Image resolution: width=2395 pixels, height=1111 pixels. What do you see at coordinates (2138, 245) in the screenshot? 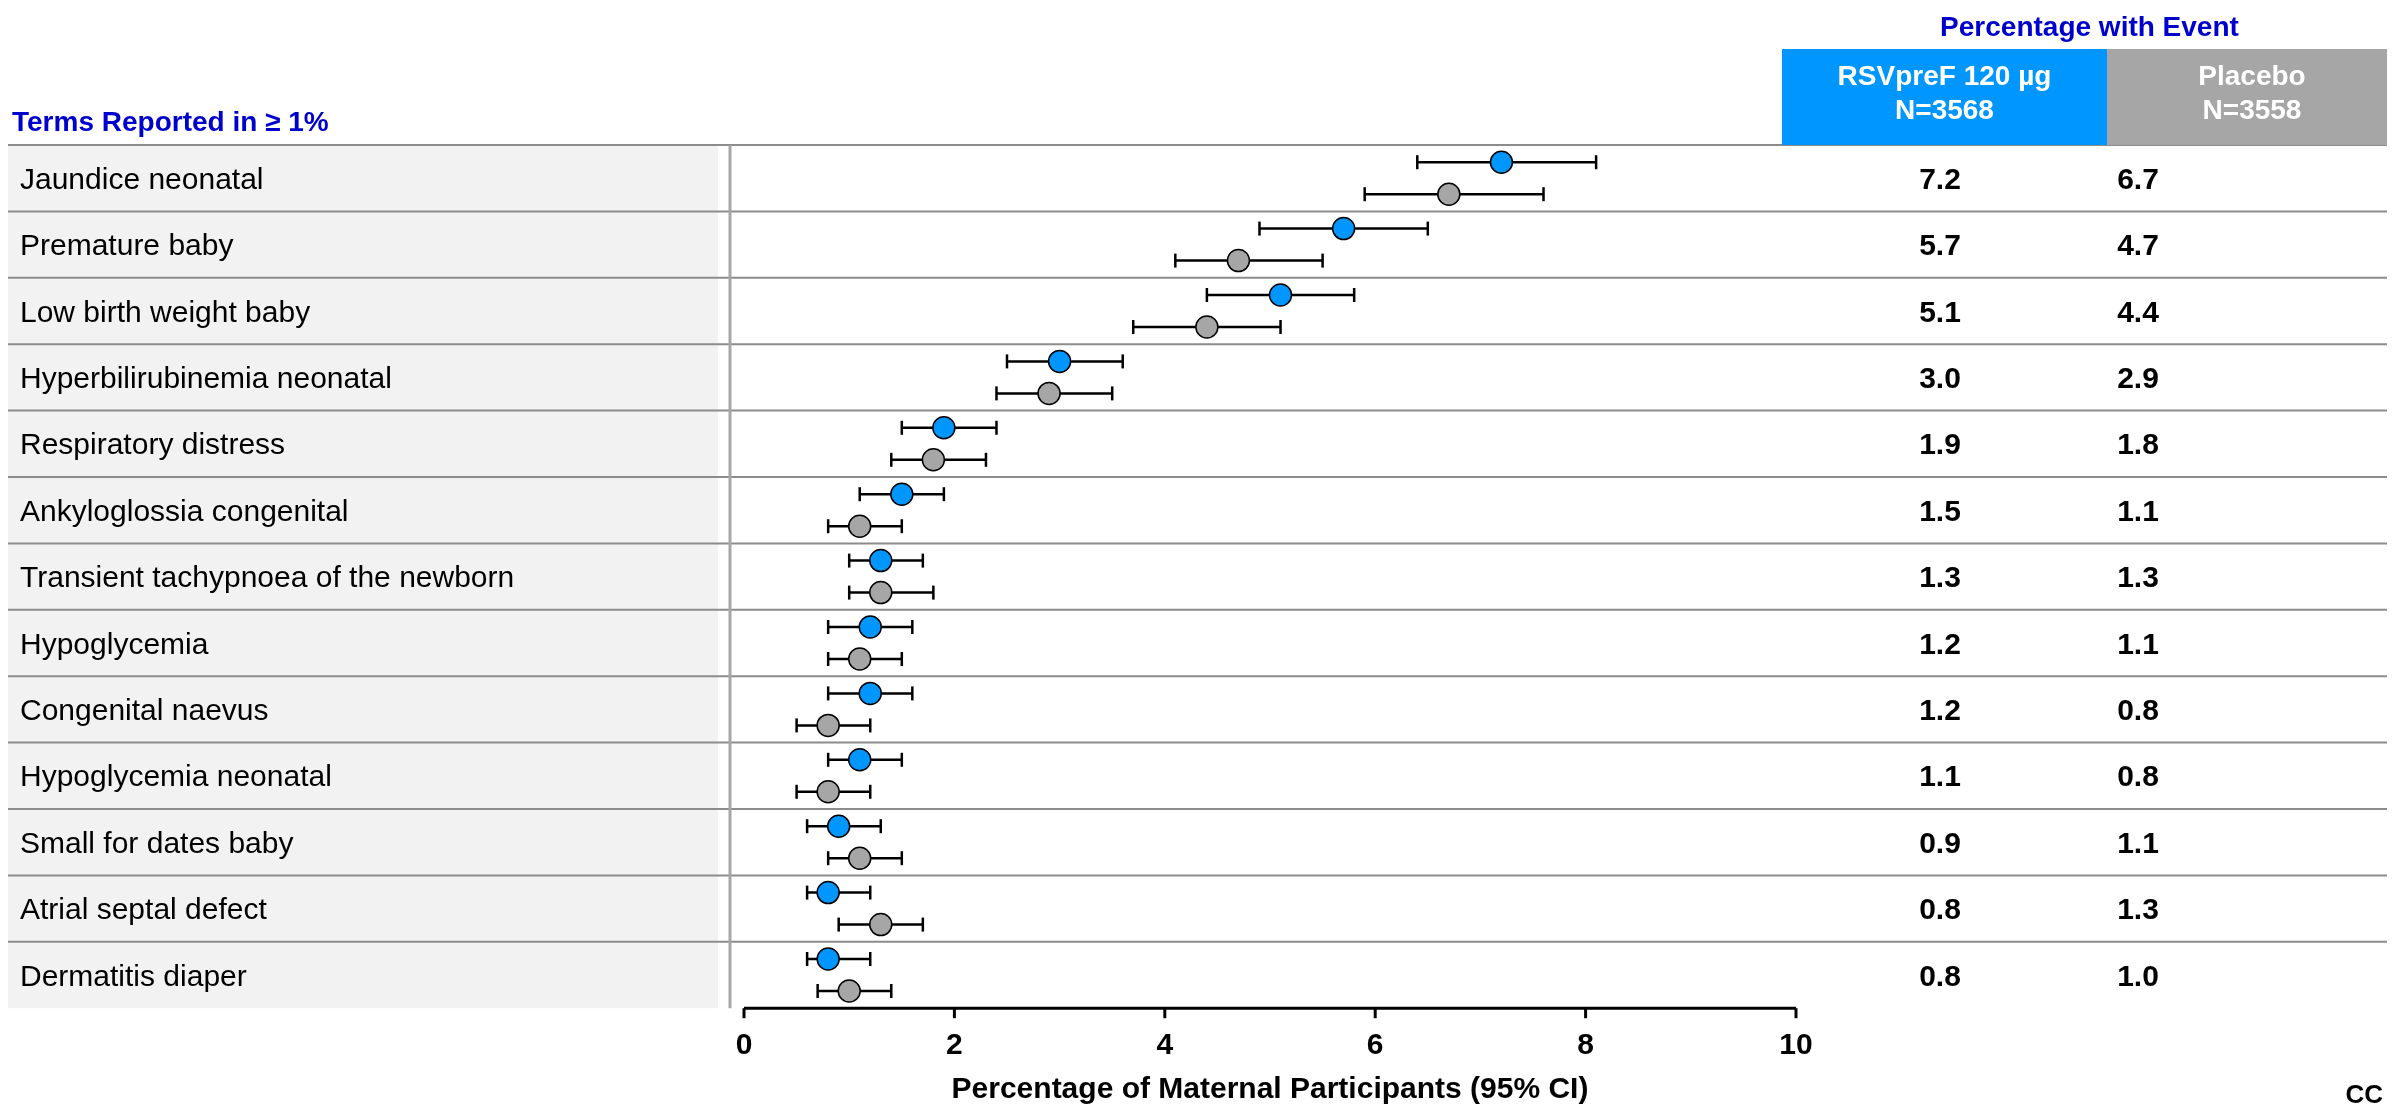
I see `data-label: 4.7` at bounding box center [2138, 245].